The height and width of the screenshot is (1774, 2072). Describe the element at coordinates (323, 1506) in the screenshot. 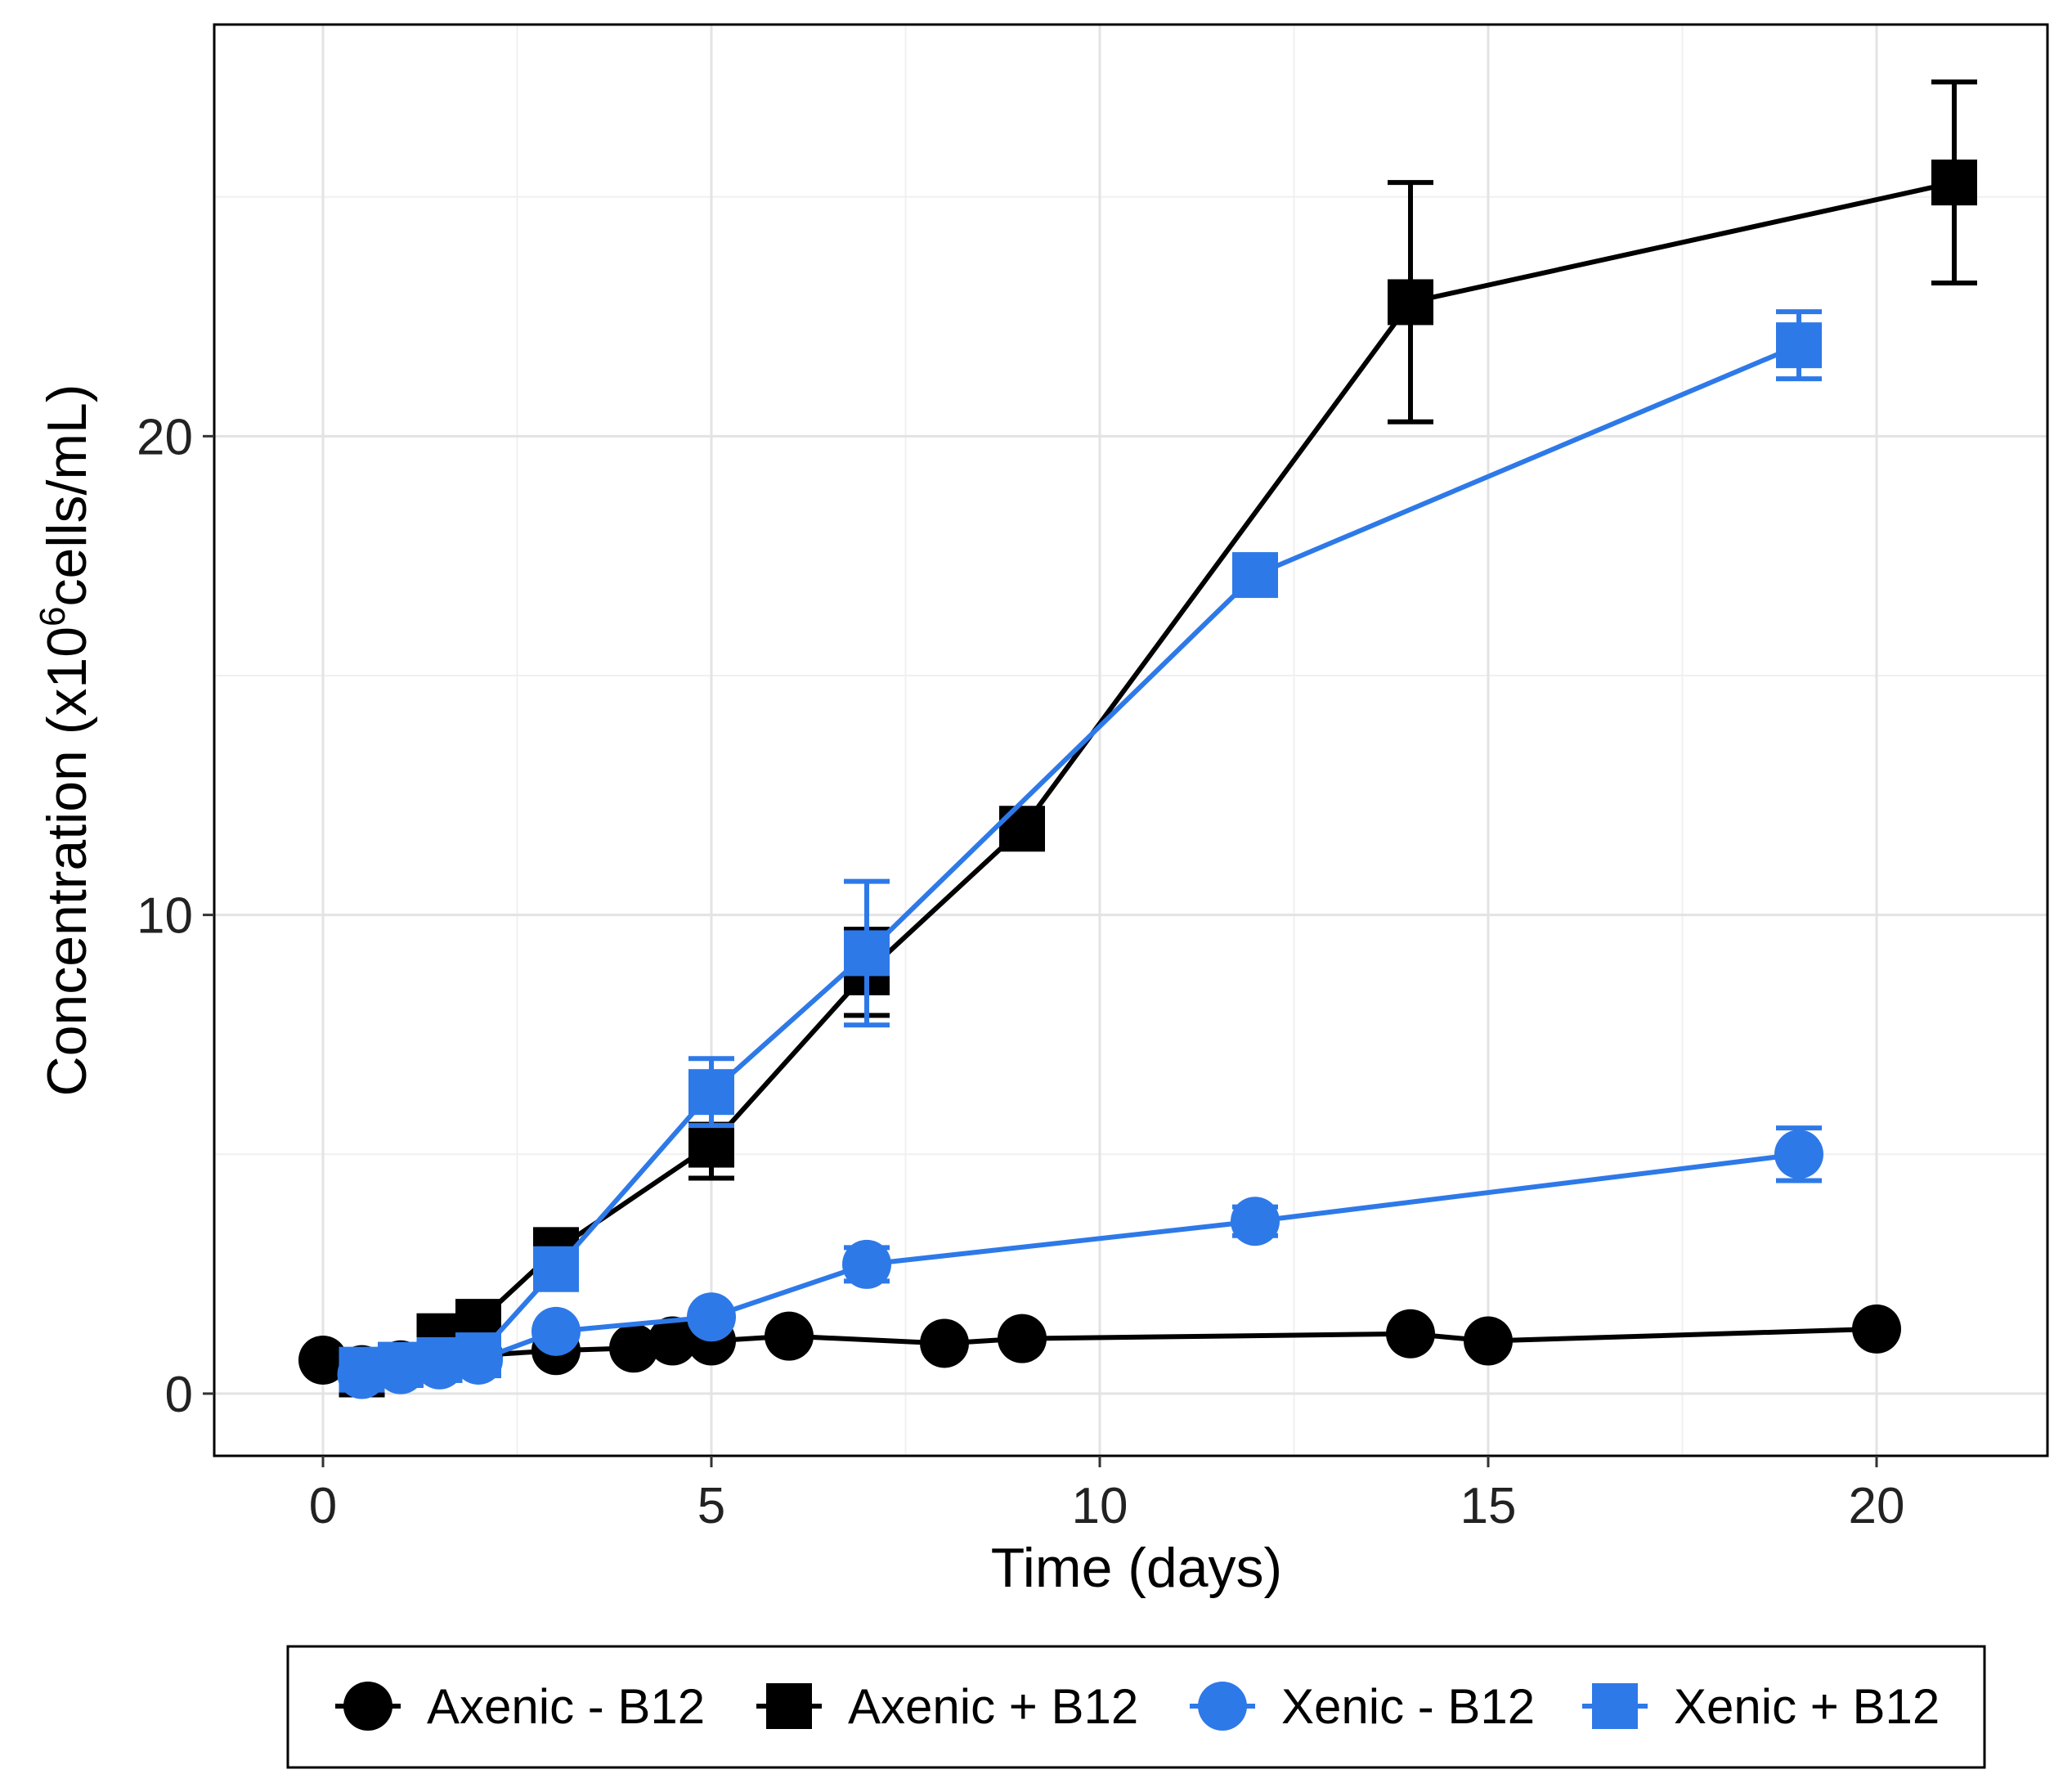

I see `x-tick-label: 0` at that location.